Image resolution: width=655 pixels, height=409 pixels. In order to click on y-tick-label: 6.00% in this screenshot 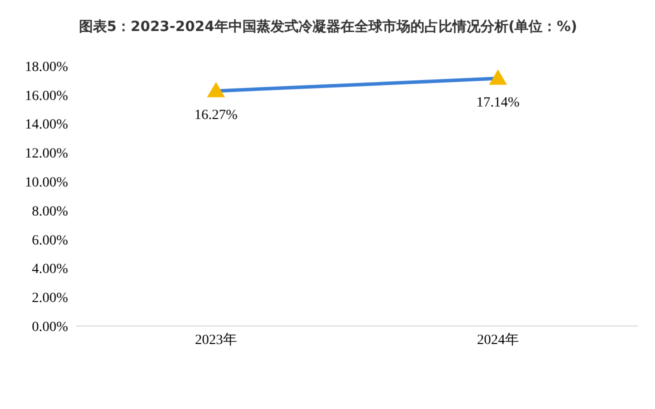, I will do `click(50, 240)`.